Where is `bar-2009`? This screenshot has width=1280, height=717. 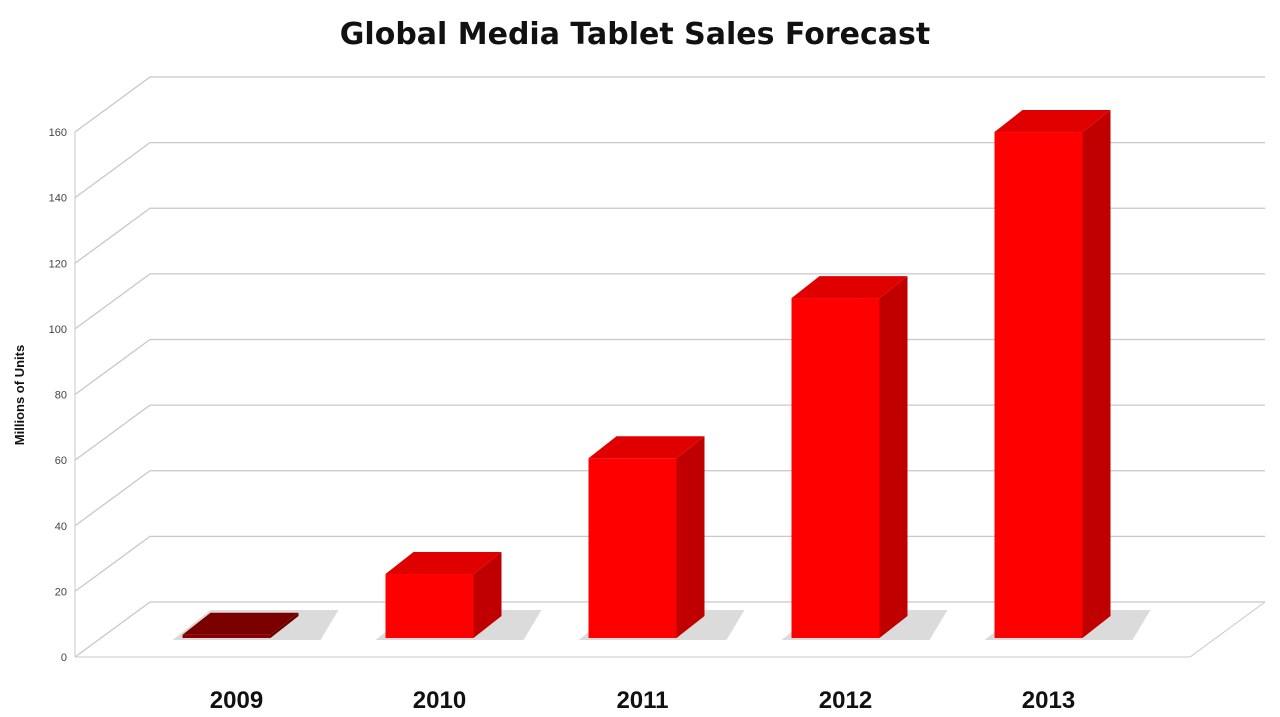 bar-2009 is located at coordinates (255, 625).